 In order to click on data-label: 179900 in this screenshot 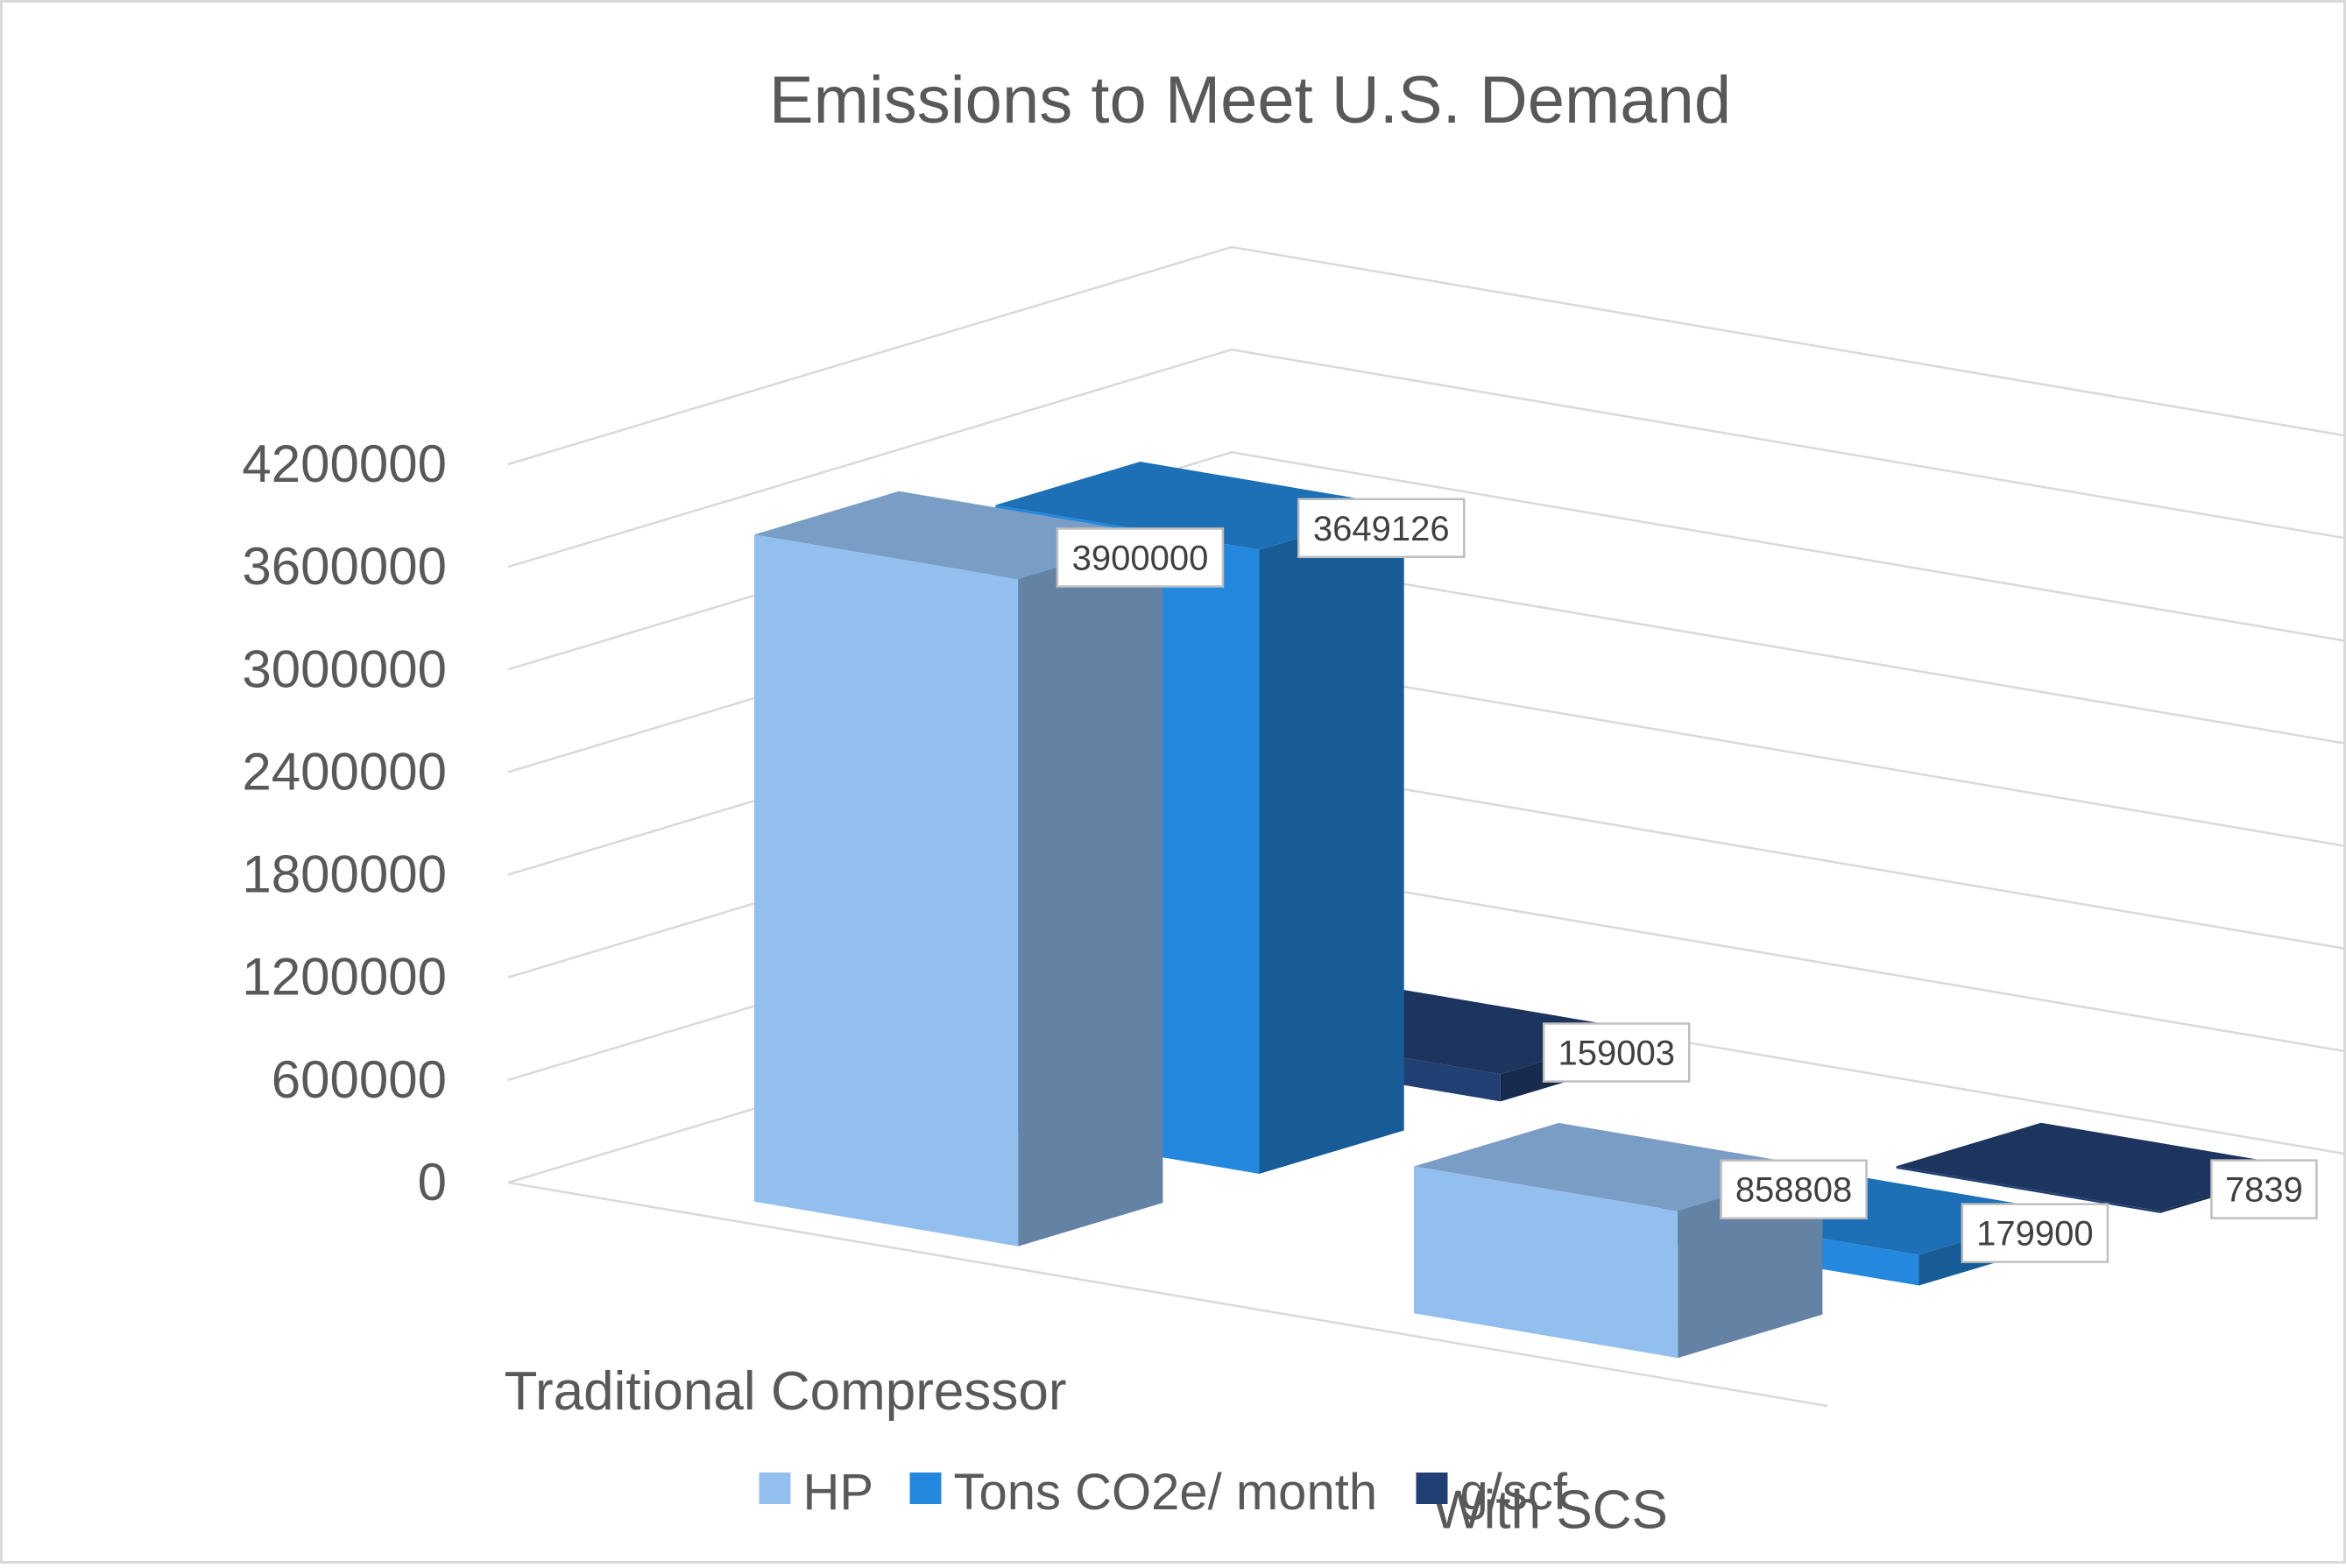, I will do `click(2035, 1233)`.